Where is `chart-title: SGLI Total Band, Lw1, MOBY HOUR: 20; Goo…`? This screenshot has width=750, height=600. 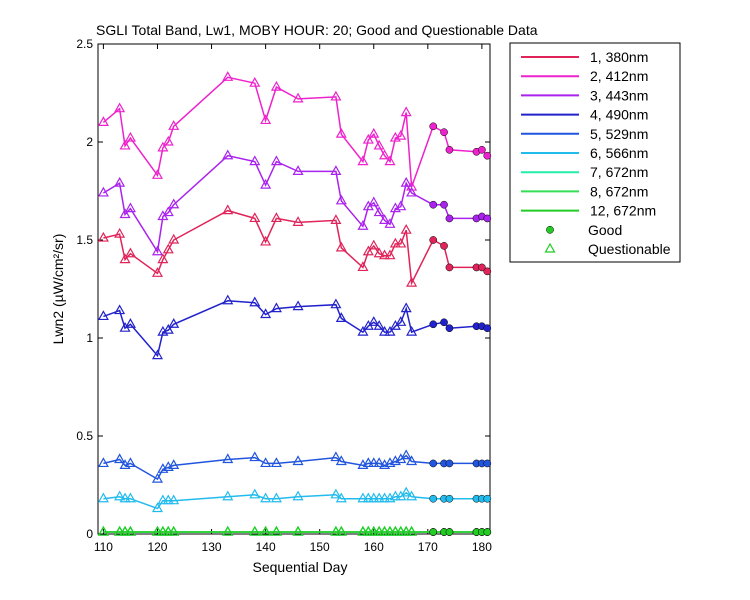
chart-title: SGLI Total Band, Lw1, MOBY HOUR: 20; Goo… is located at coordinates (317, 30).